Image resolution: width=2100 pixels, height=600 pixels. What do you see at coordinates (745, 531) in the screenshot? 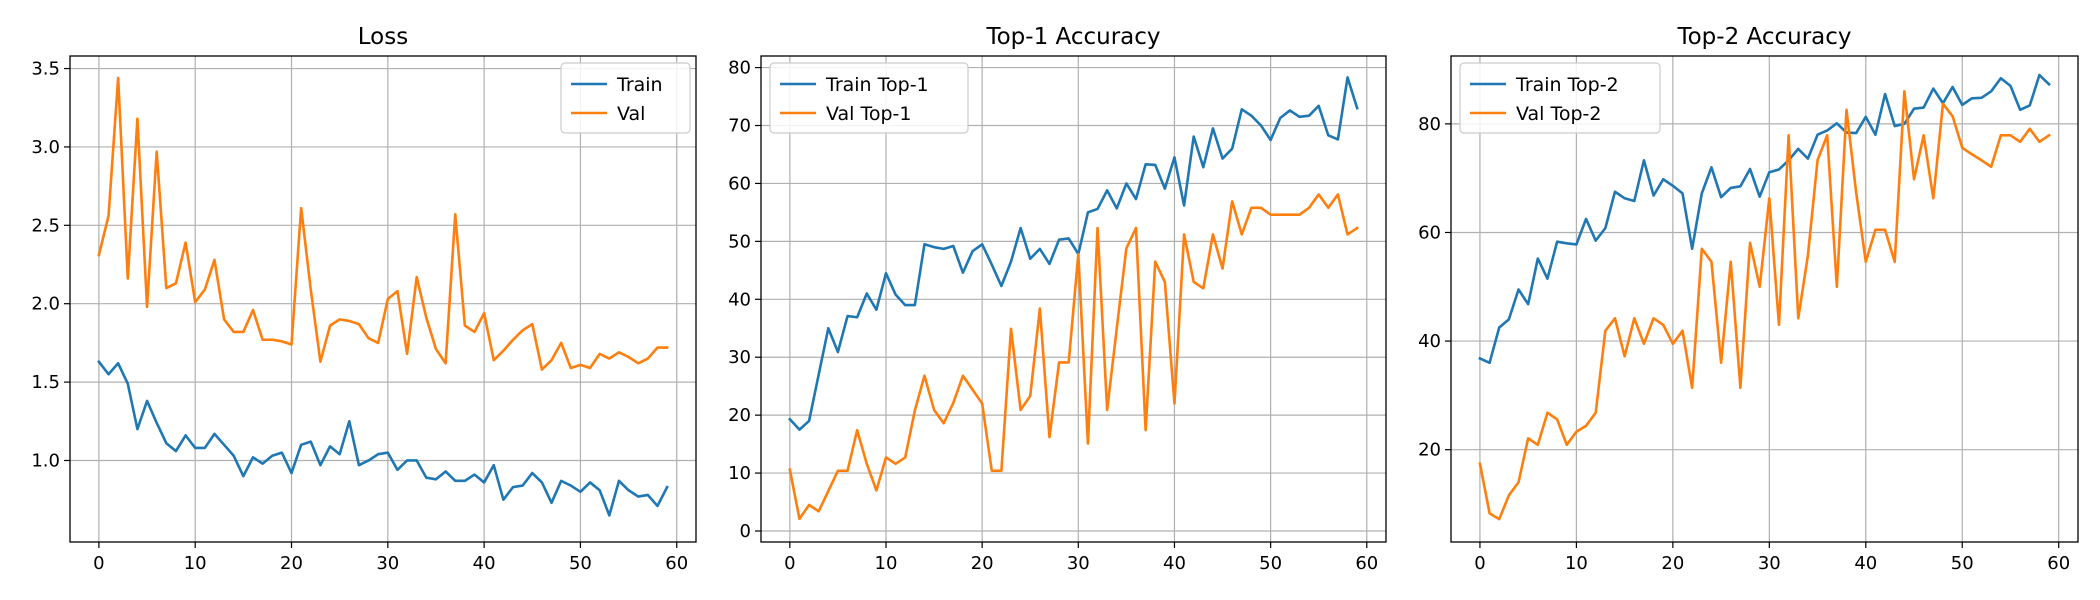
I see `y-tick-label: 0` at bounding box center [745, 531].